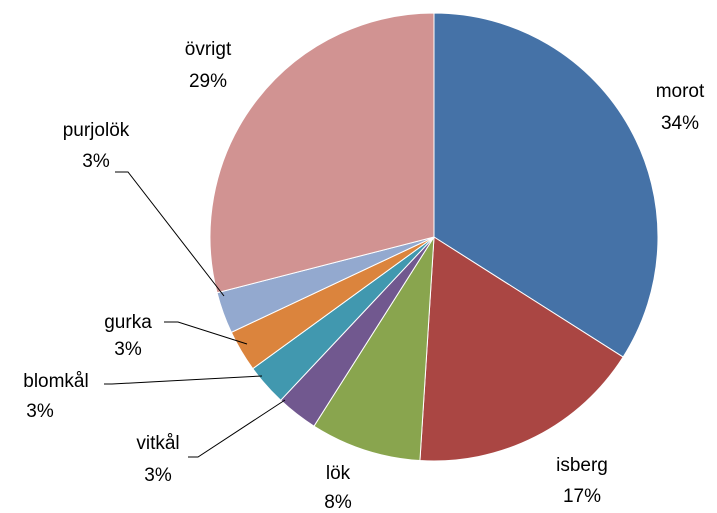 The image size is (717, 513). Describe the element at coordinates (338, 473) in the screenshot. I see `slice-label: lök` at that location.